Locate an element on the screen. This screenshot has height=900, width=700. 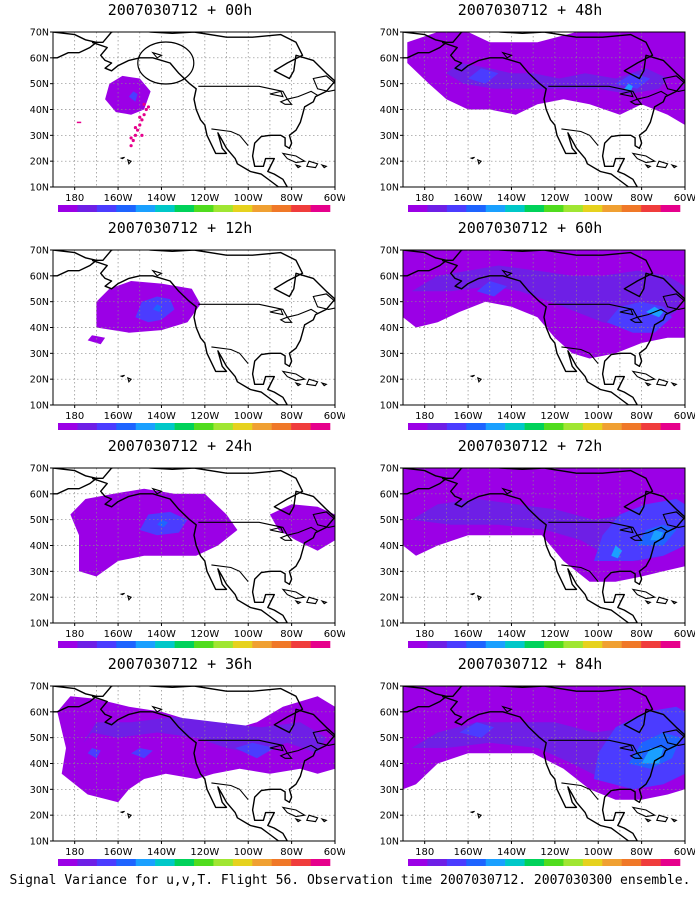
panel-title: 2007030712 + 84h is located at coordinates (530, 664).